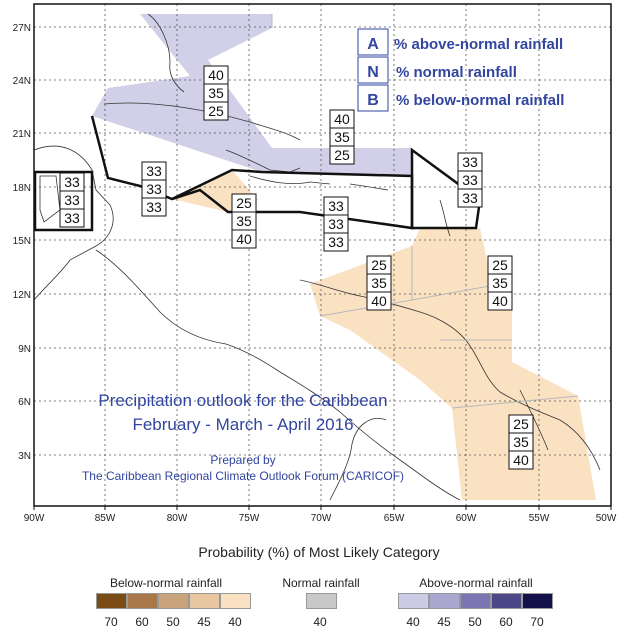 Image resolution: width=638 pixels, height=632 pixels. What do you see at coordinates (456, 72) in the screenshot?
I see `key-text-normal: % normal rainfall` at bounding box center [456, 72].